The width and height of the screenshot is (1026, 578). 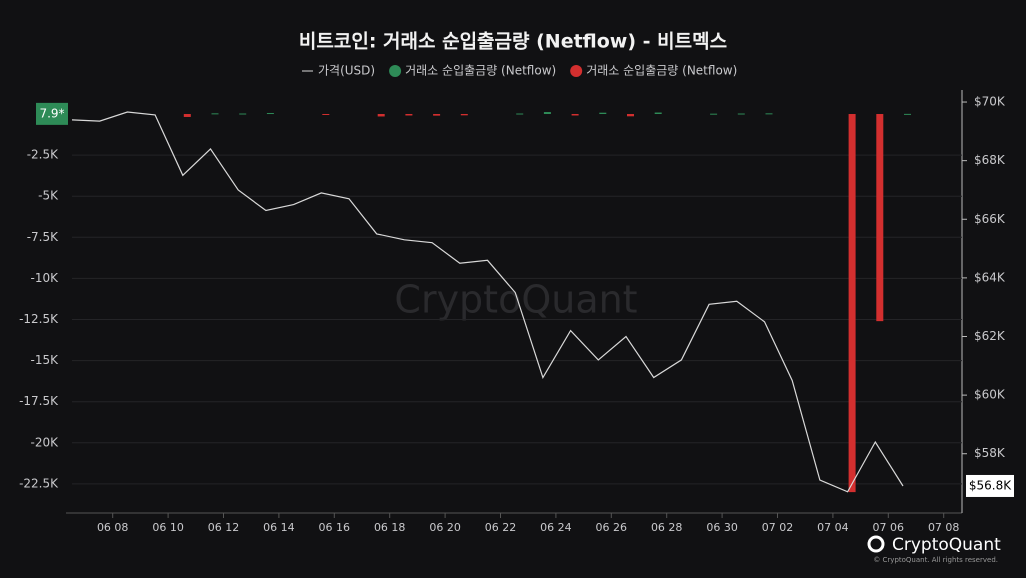 I want to click on brand: CryptoQuant, so click(x=946, y=545).